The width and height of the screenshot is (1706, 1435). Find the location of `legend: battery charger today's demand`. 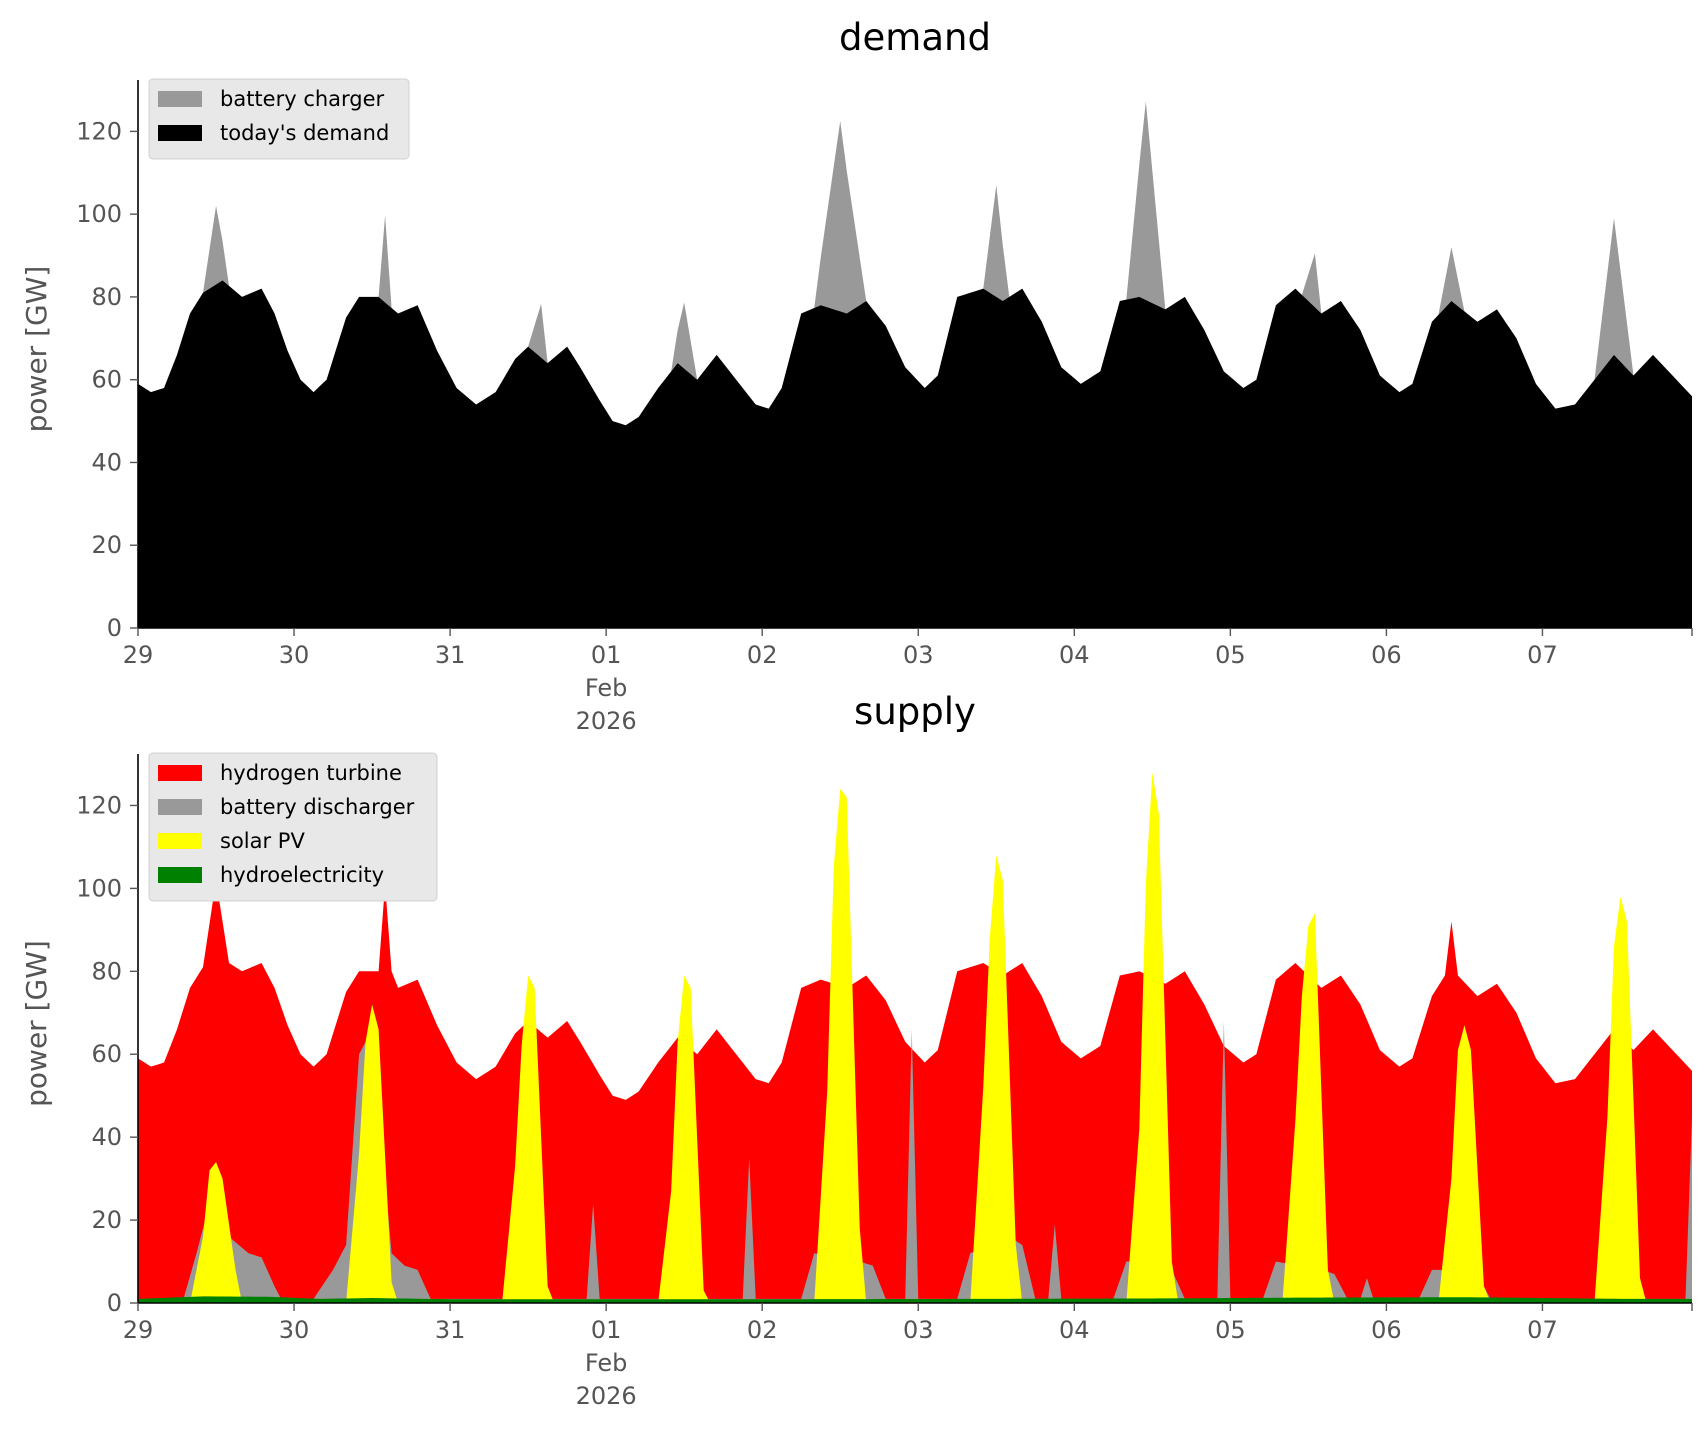

legend: battery charger today's demand is located at coordinates (279, 119).